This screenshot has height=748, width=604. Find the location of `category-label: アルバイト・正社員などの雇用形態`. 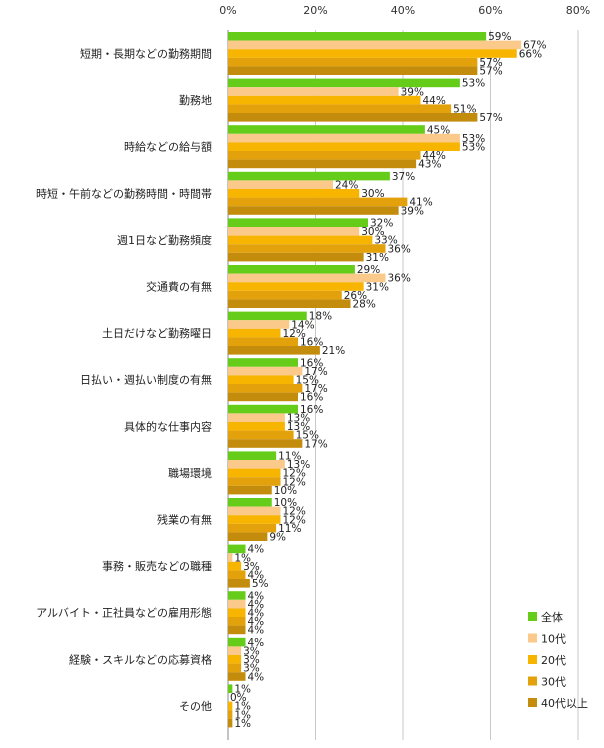

category-label: アルバイト・正社員などの雇用形態 is located at coordinates (124, 613).